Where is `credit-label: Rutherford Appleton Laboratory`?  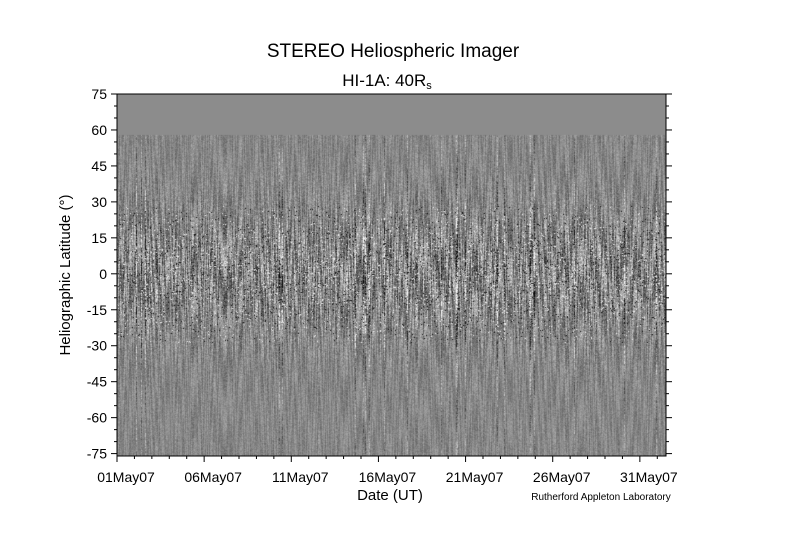 credit-label: Rutherford Appleton Laboratory is located at coordinates (601, 497).